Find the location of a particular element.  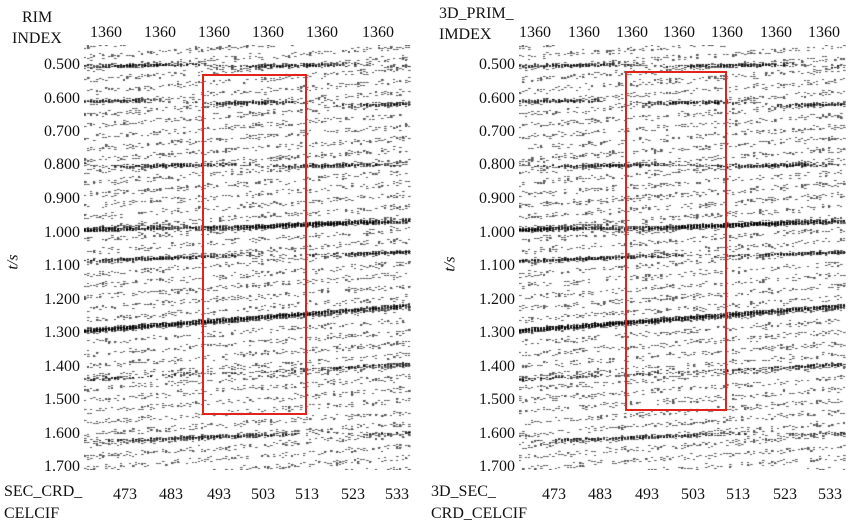

right-bottom-tick: 503 is located at coordinates (693, 494).